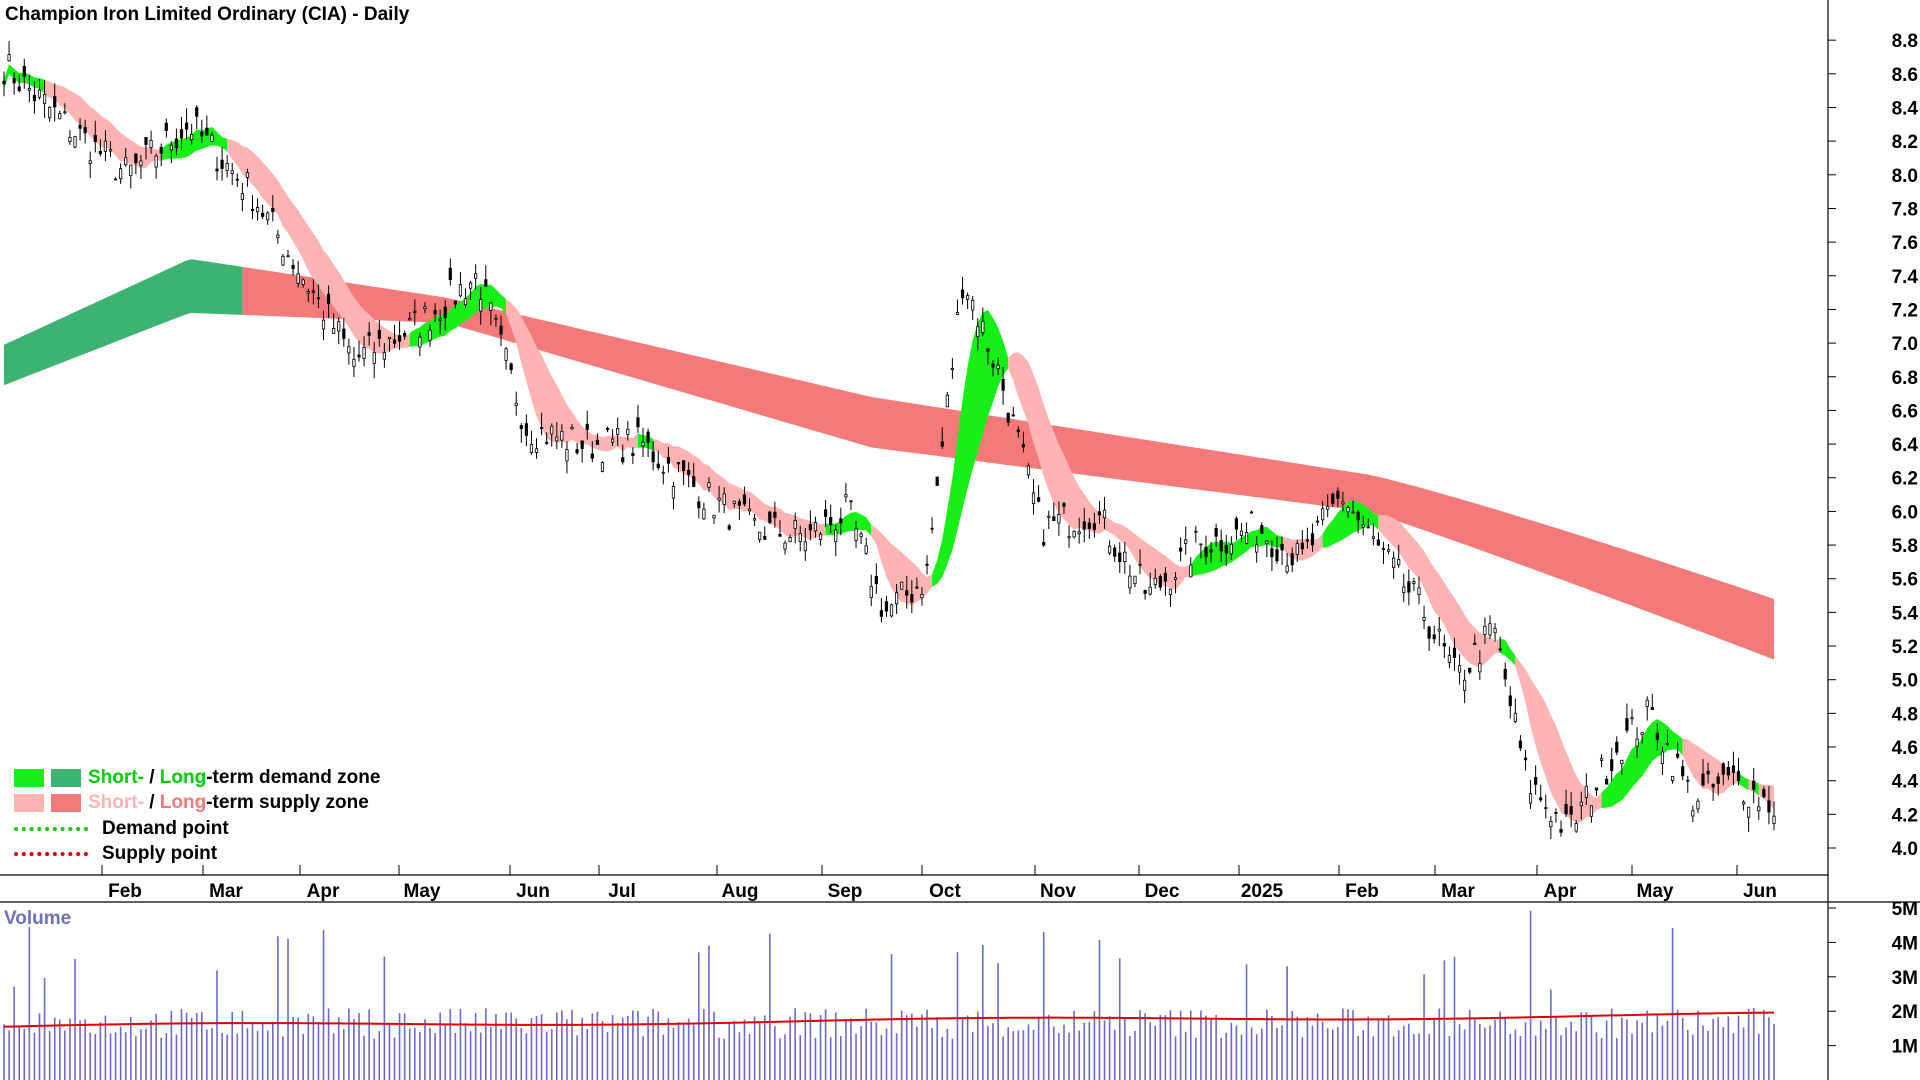  Describe the element at coordinates (1905, 479) in the screenshot. I see `y-tick-label: 6.2` at that location.